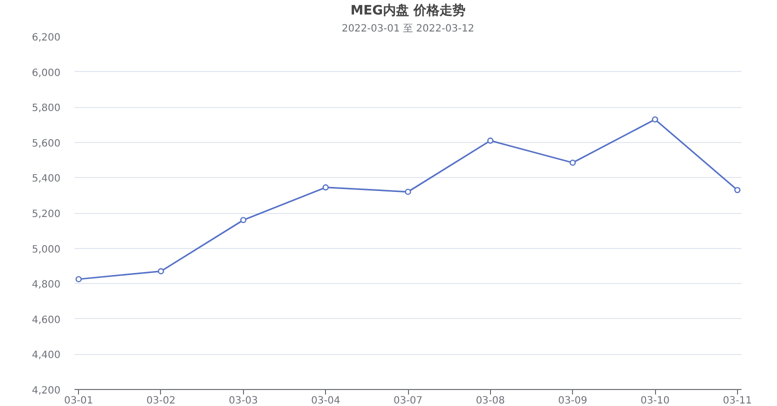 This screenshot has height=406, width=777. I want to click on y-tick-label: 5,400, so click(46, 179).